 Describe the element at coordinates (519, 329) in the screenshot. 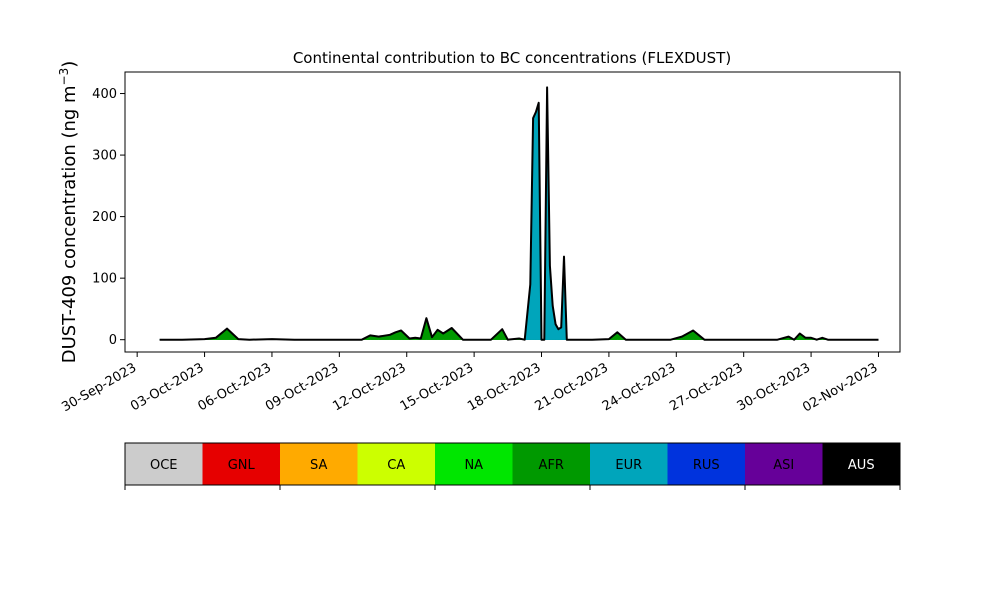

I see `series-area-afr` at that location.